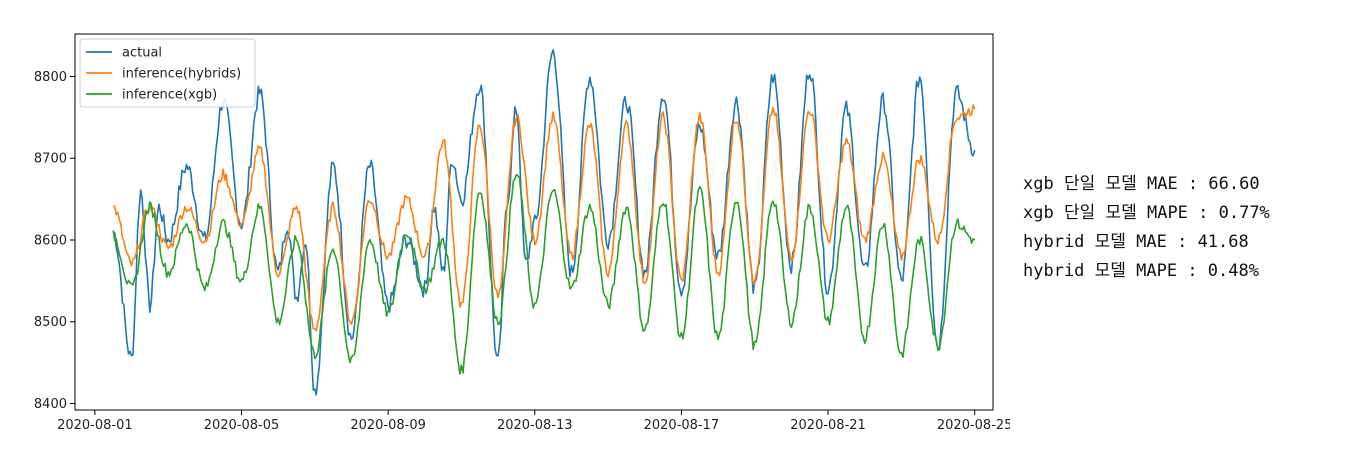  I want to click on y-tick-label: 8500, so click(50, 322).